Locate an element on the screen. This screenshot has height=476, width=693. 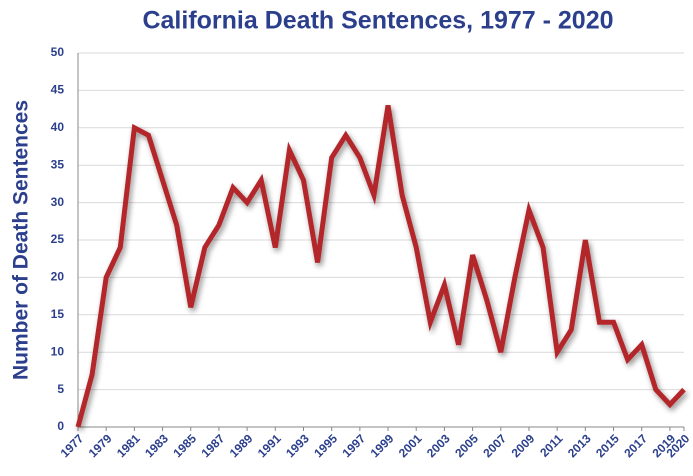
y-axis-label: Number of Death Sentences is located at coordinates (21, 240).